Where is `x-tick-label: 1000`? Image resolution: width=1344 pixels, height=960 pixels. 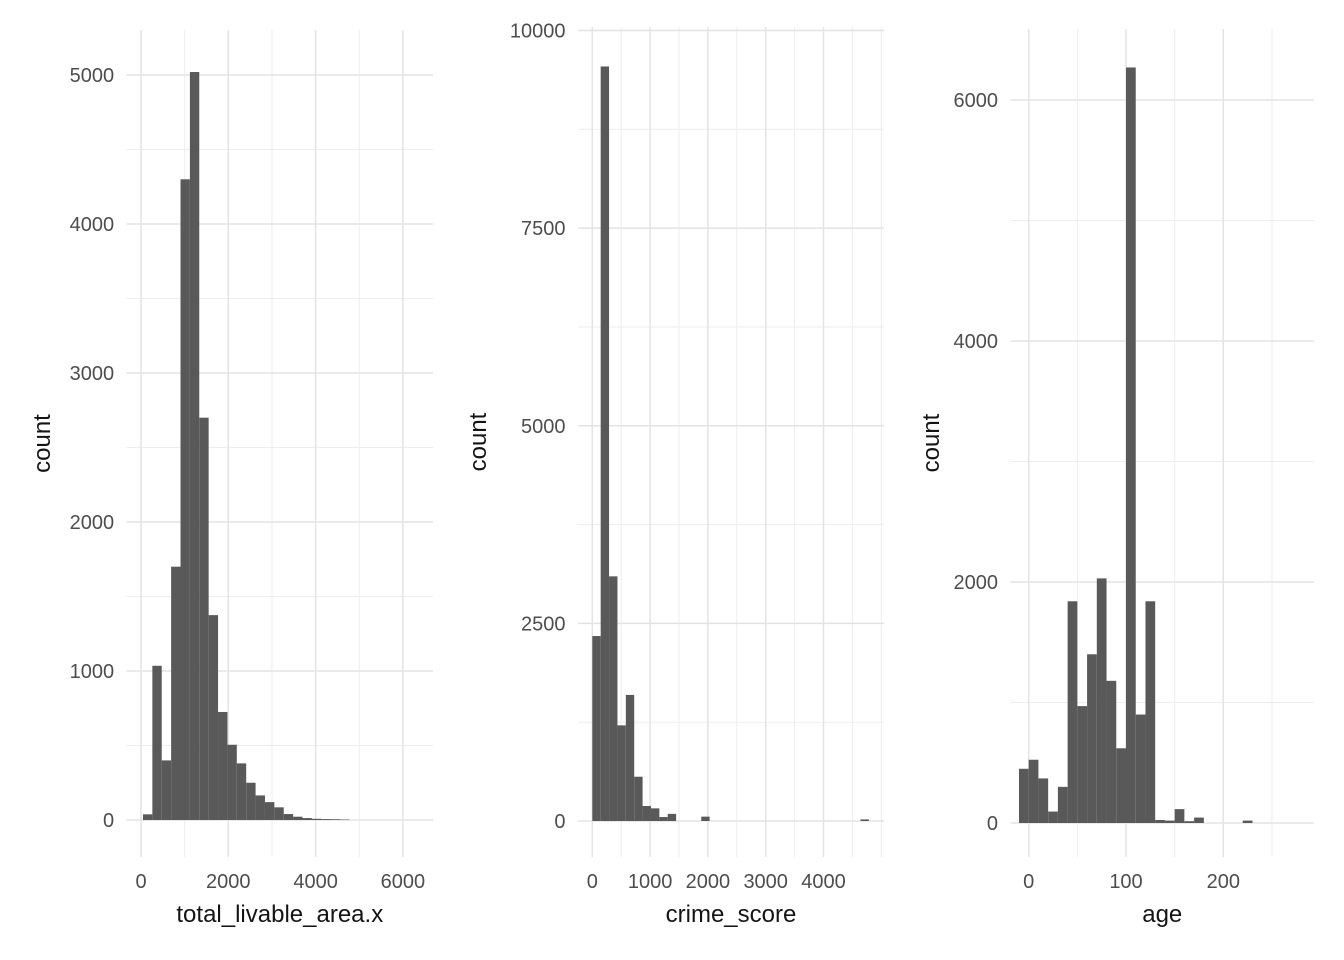
x-tick-label: 1000 is located at coordinates (650, 882).